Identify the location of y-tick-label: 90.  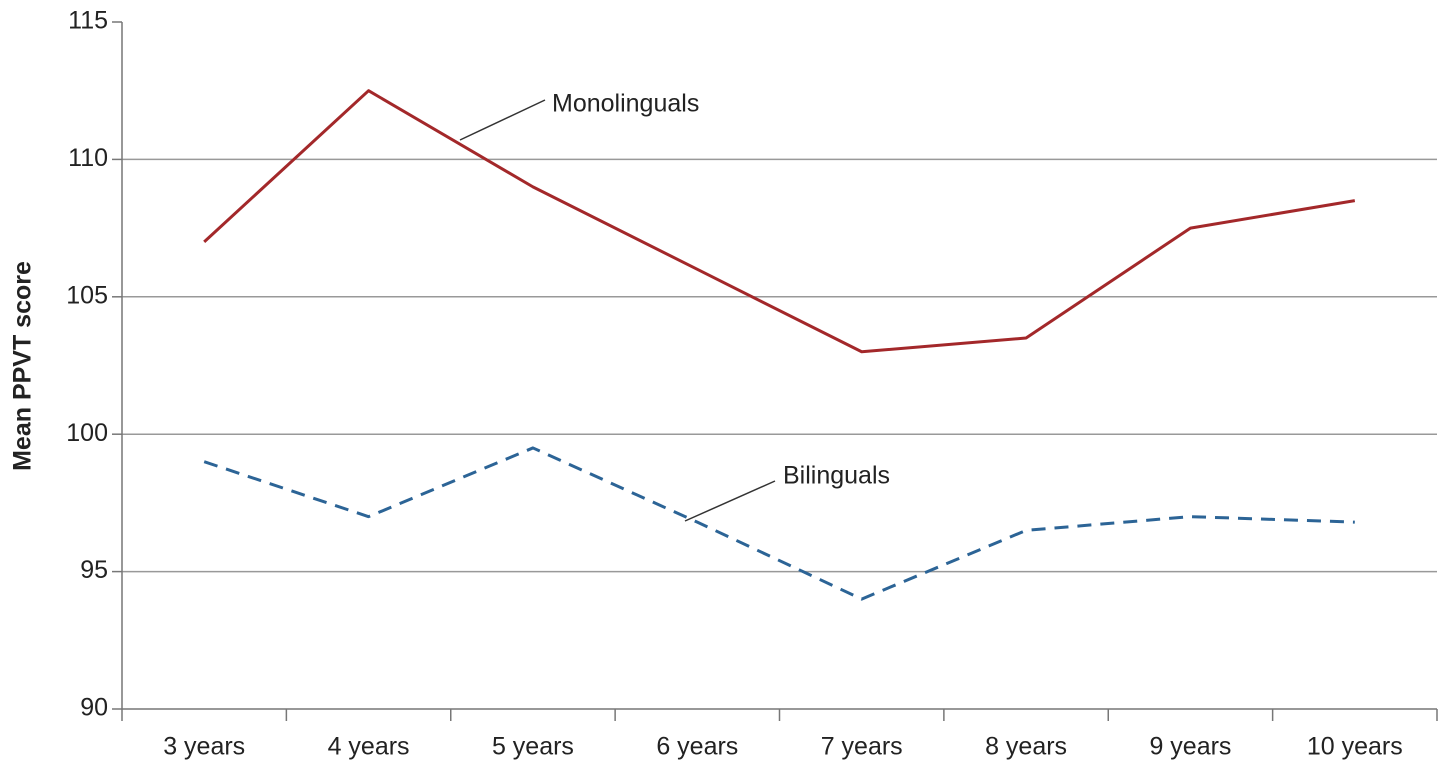
(94, 708).